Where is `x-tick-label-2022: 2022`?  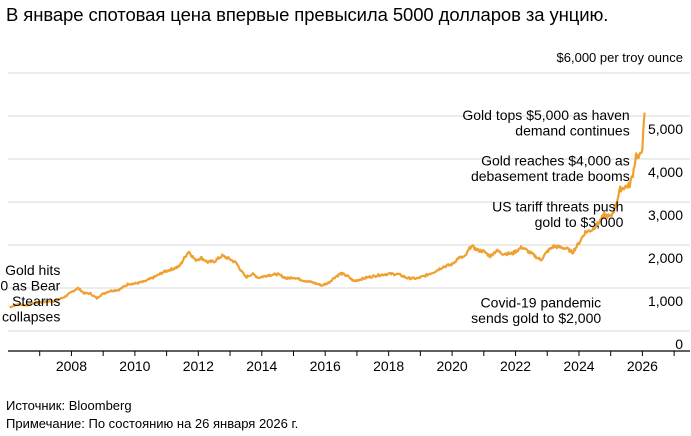
x-tick-label-2022: 2022 is located at coordinates (515, 366).